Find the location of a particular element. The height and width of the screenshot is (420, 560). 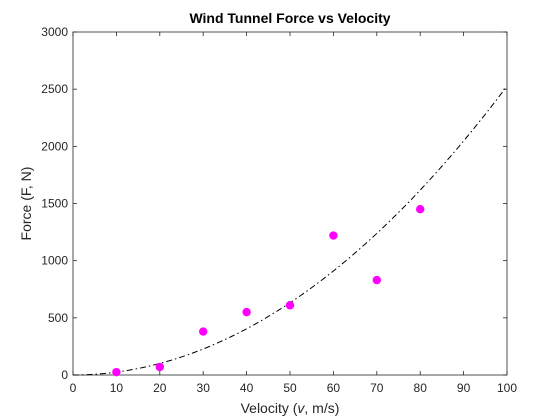

x-axis-label: Velocity (v, m/s) is located at coordinates (290, 408).